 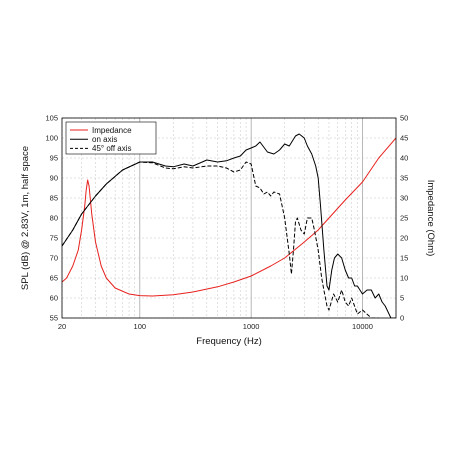 I want to click on y-left-tick-label: 75, so click(x=54, y=238).